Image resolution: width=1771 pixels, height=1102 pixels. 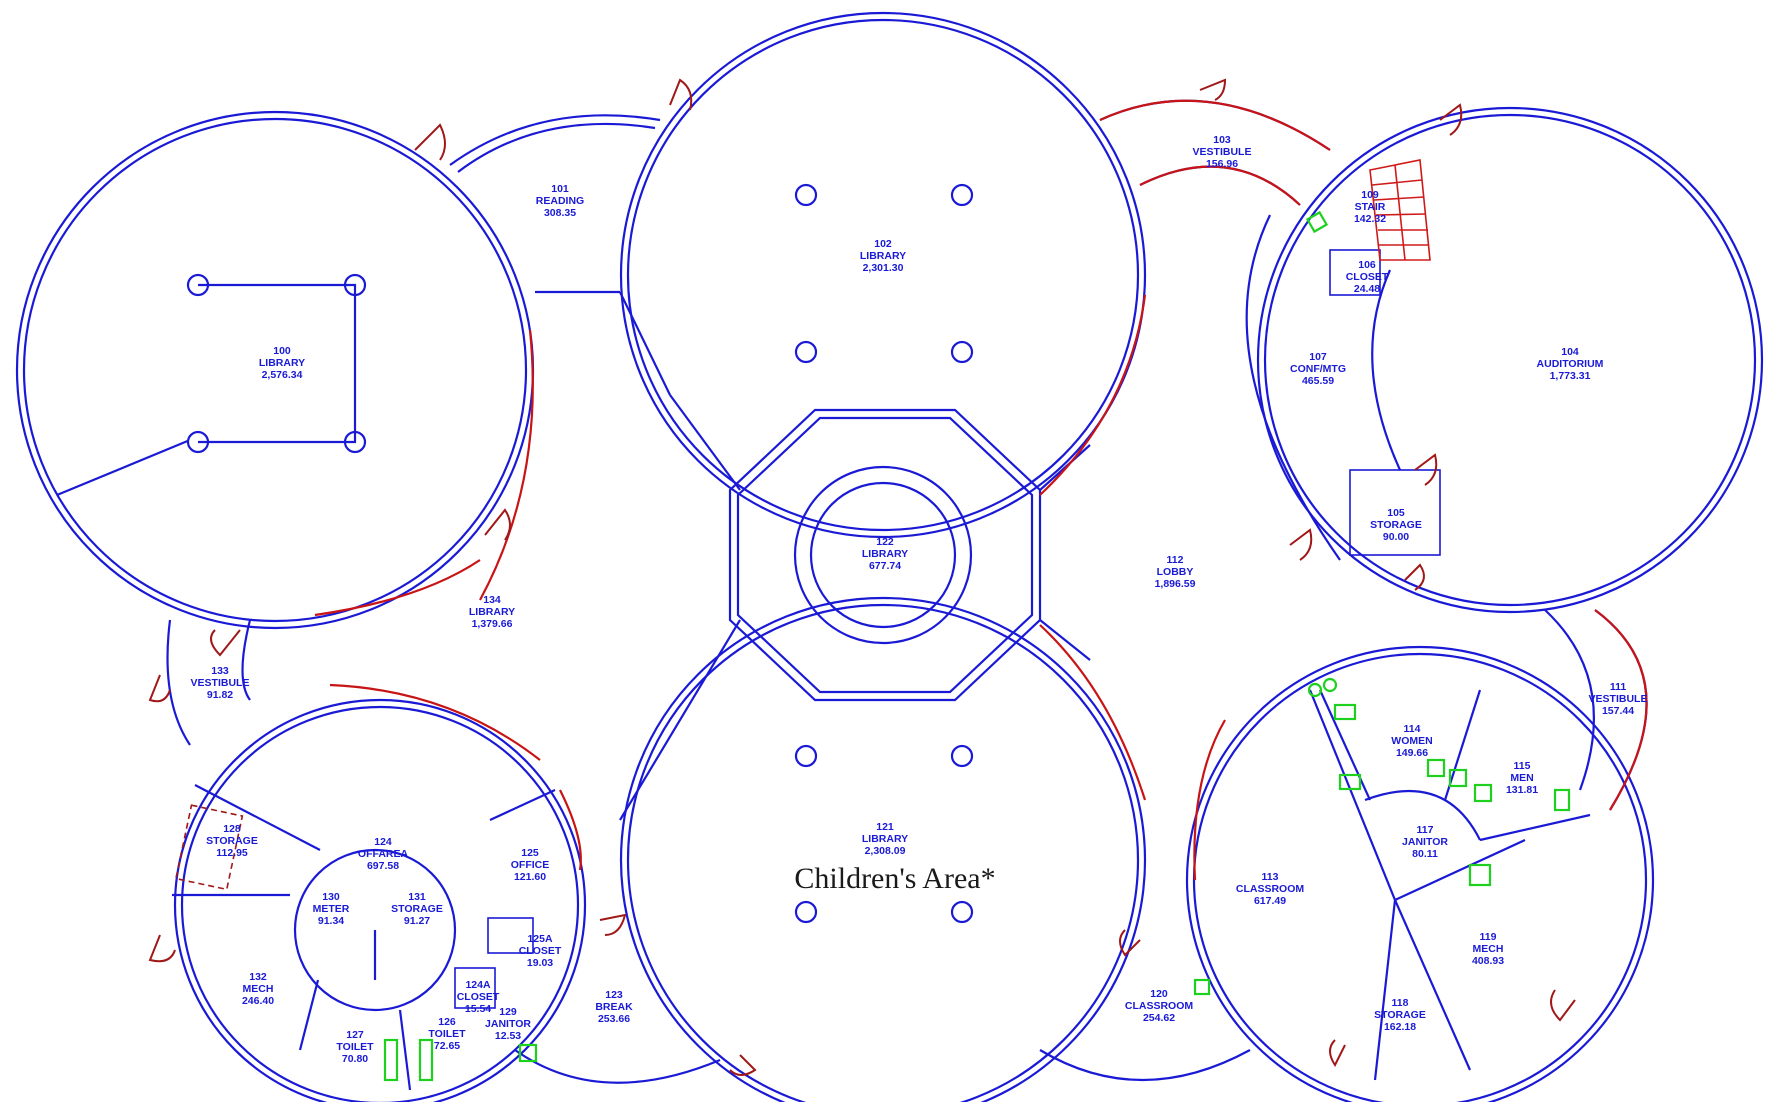 I want to click on svg-text: 113, so click(x=1270, y=877).